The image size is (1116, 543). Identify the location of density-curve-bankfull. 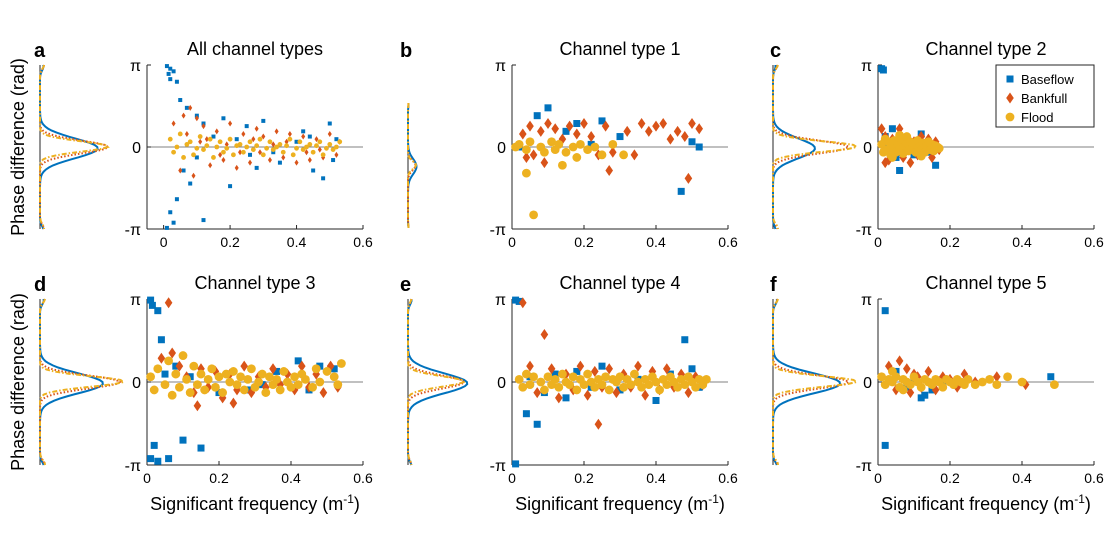
(412, 165).